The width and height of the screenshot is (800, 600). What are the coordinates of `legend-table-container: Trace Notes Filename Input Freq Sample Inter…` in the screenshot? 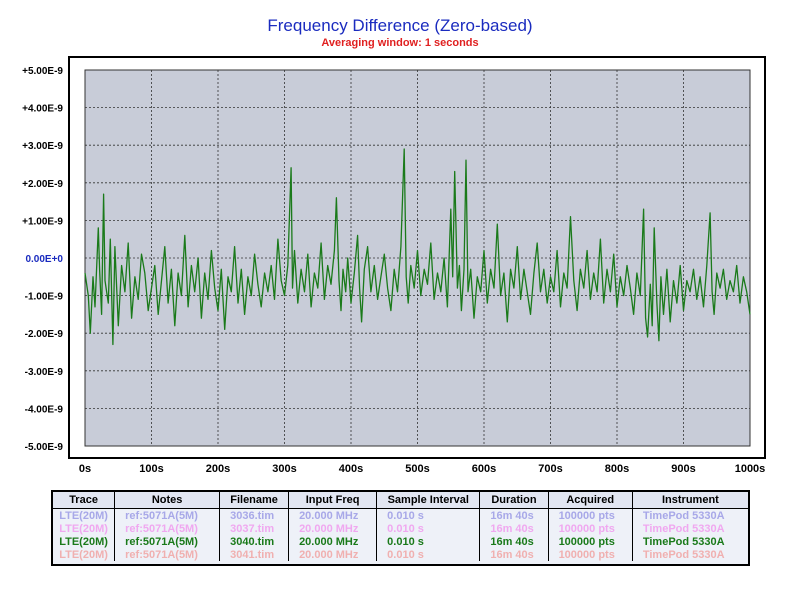 It's located at (400, 528).